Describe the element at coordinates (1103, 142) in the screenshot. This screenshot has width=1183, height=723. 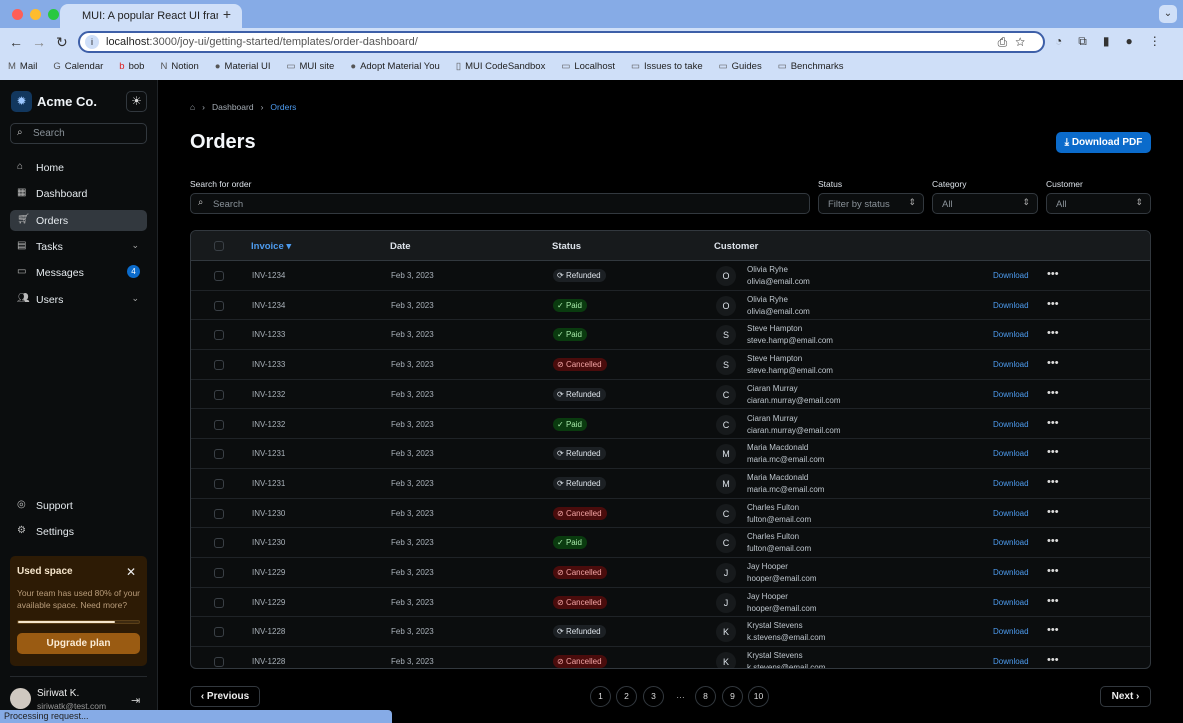
I see `download-pdf-button: ⤓ Download PDF` at that location.